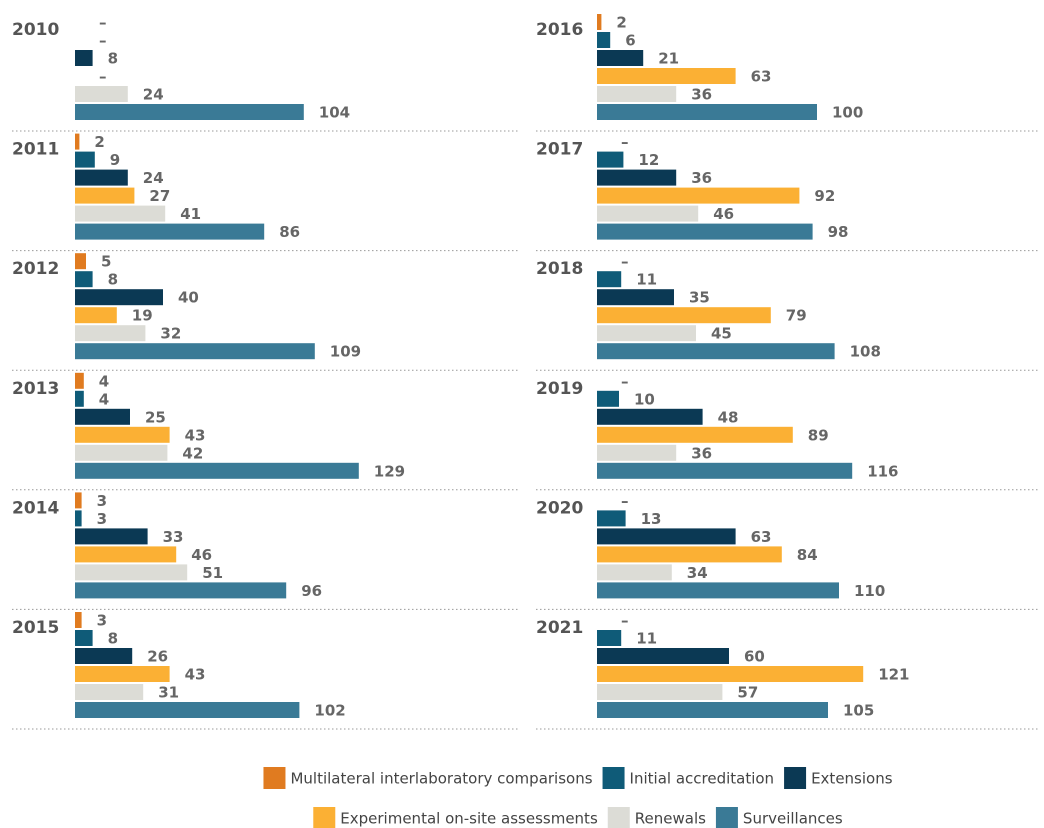  What do you see at coordinates (723, 214) in the screenshot?
I see `value-label: 46` at bounding box center [723, 214].